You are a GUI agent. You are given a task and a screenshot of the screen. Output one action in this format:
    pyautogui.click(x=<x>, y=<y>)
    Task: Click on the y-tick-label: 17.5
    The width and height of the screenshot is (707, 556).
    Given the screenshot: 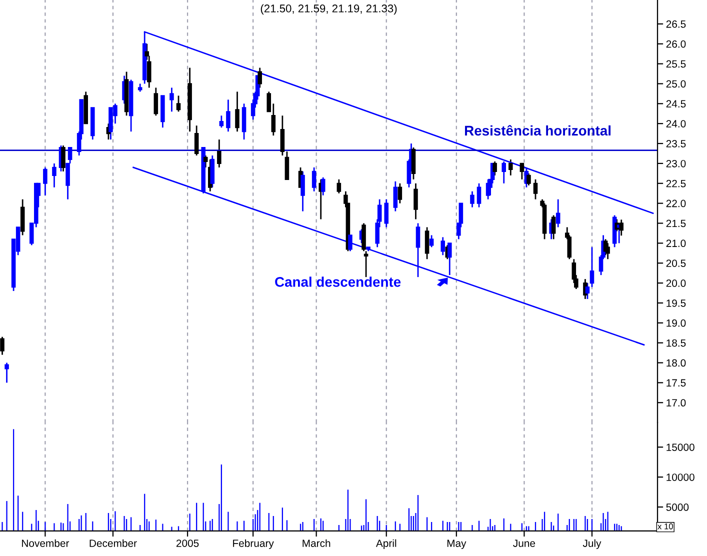 What is the action you would take?
    pyautogui.click(x=676, y=383)
    